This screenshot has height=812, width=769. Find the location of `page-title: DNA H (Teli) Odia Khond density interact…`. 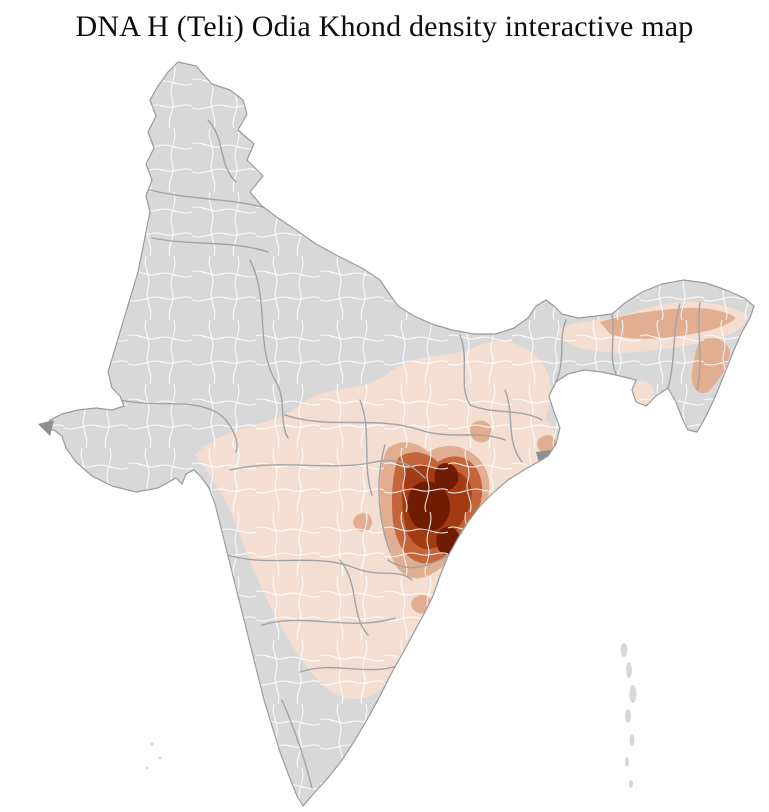

page-title: DNA H (Teli) Odia Khond density interact… is located at coordinates (384, 26).